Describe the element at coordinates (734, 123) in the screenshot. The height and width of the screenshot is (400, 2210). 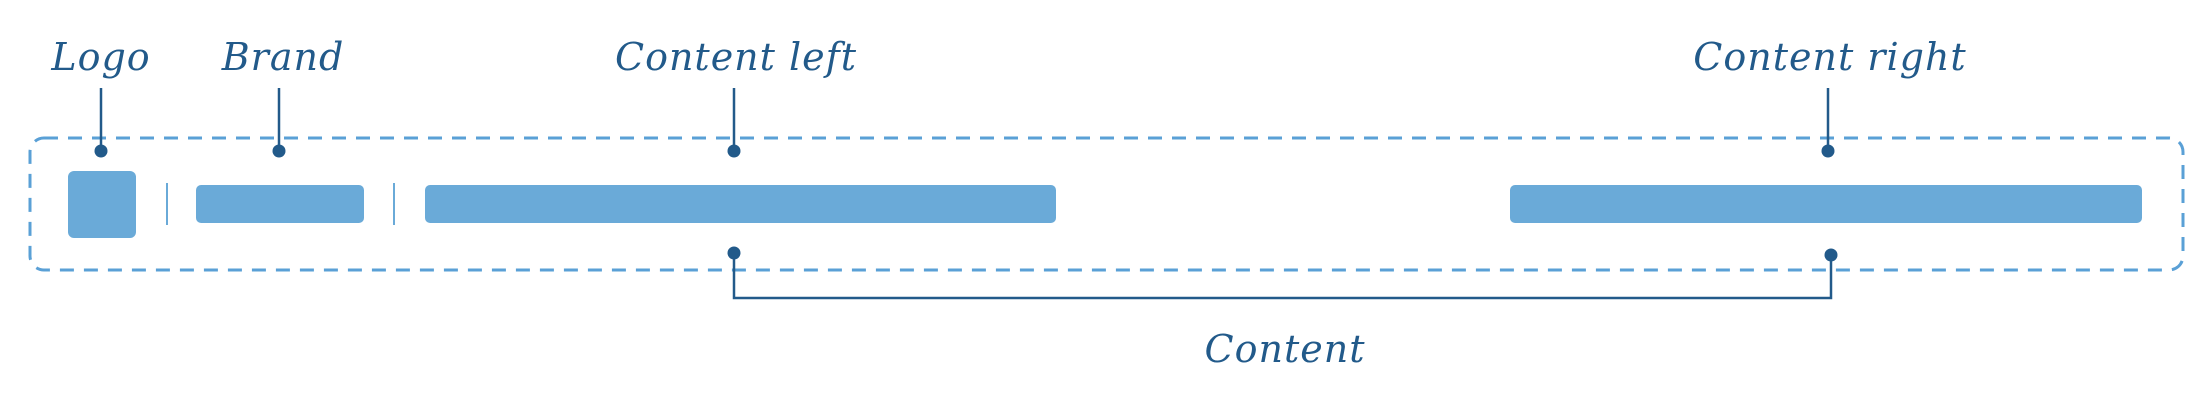
I see `callout-content-left-pointer` at that location.